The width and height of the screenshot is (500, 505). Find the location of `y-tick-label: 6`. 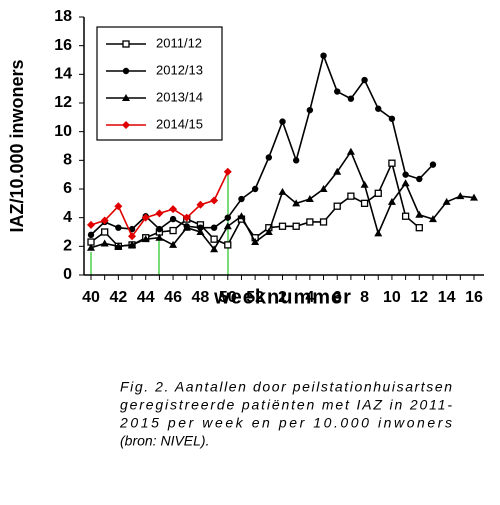

y-tick-label: 6 is located at coordinates (67, 188).